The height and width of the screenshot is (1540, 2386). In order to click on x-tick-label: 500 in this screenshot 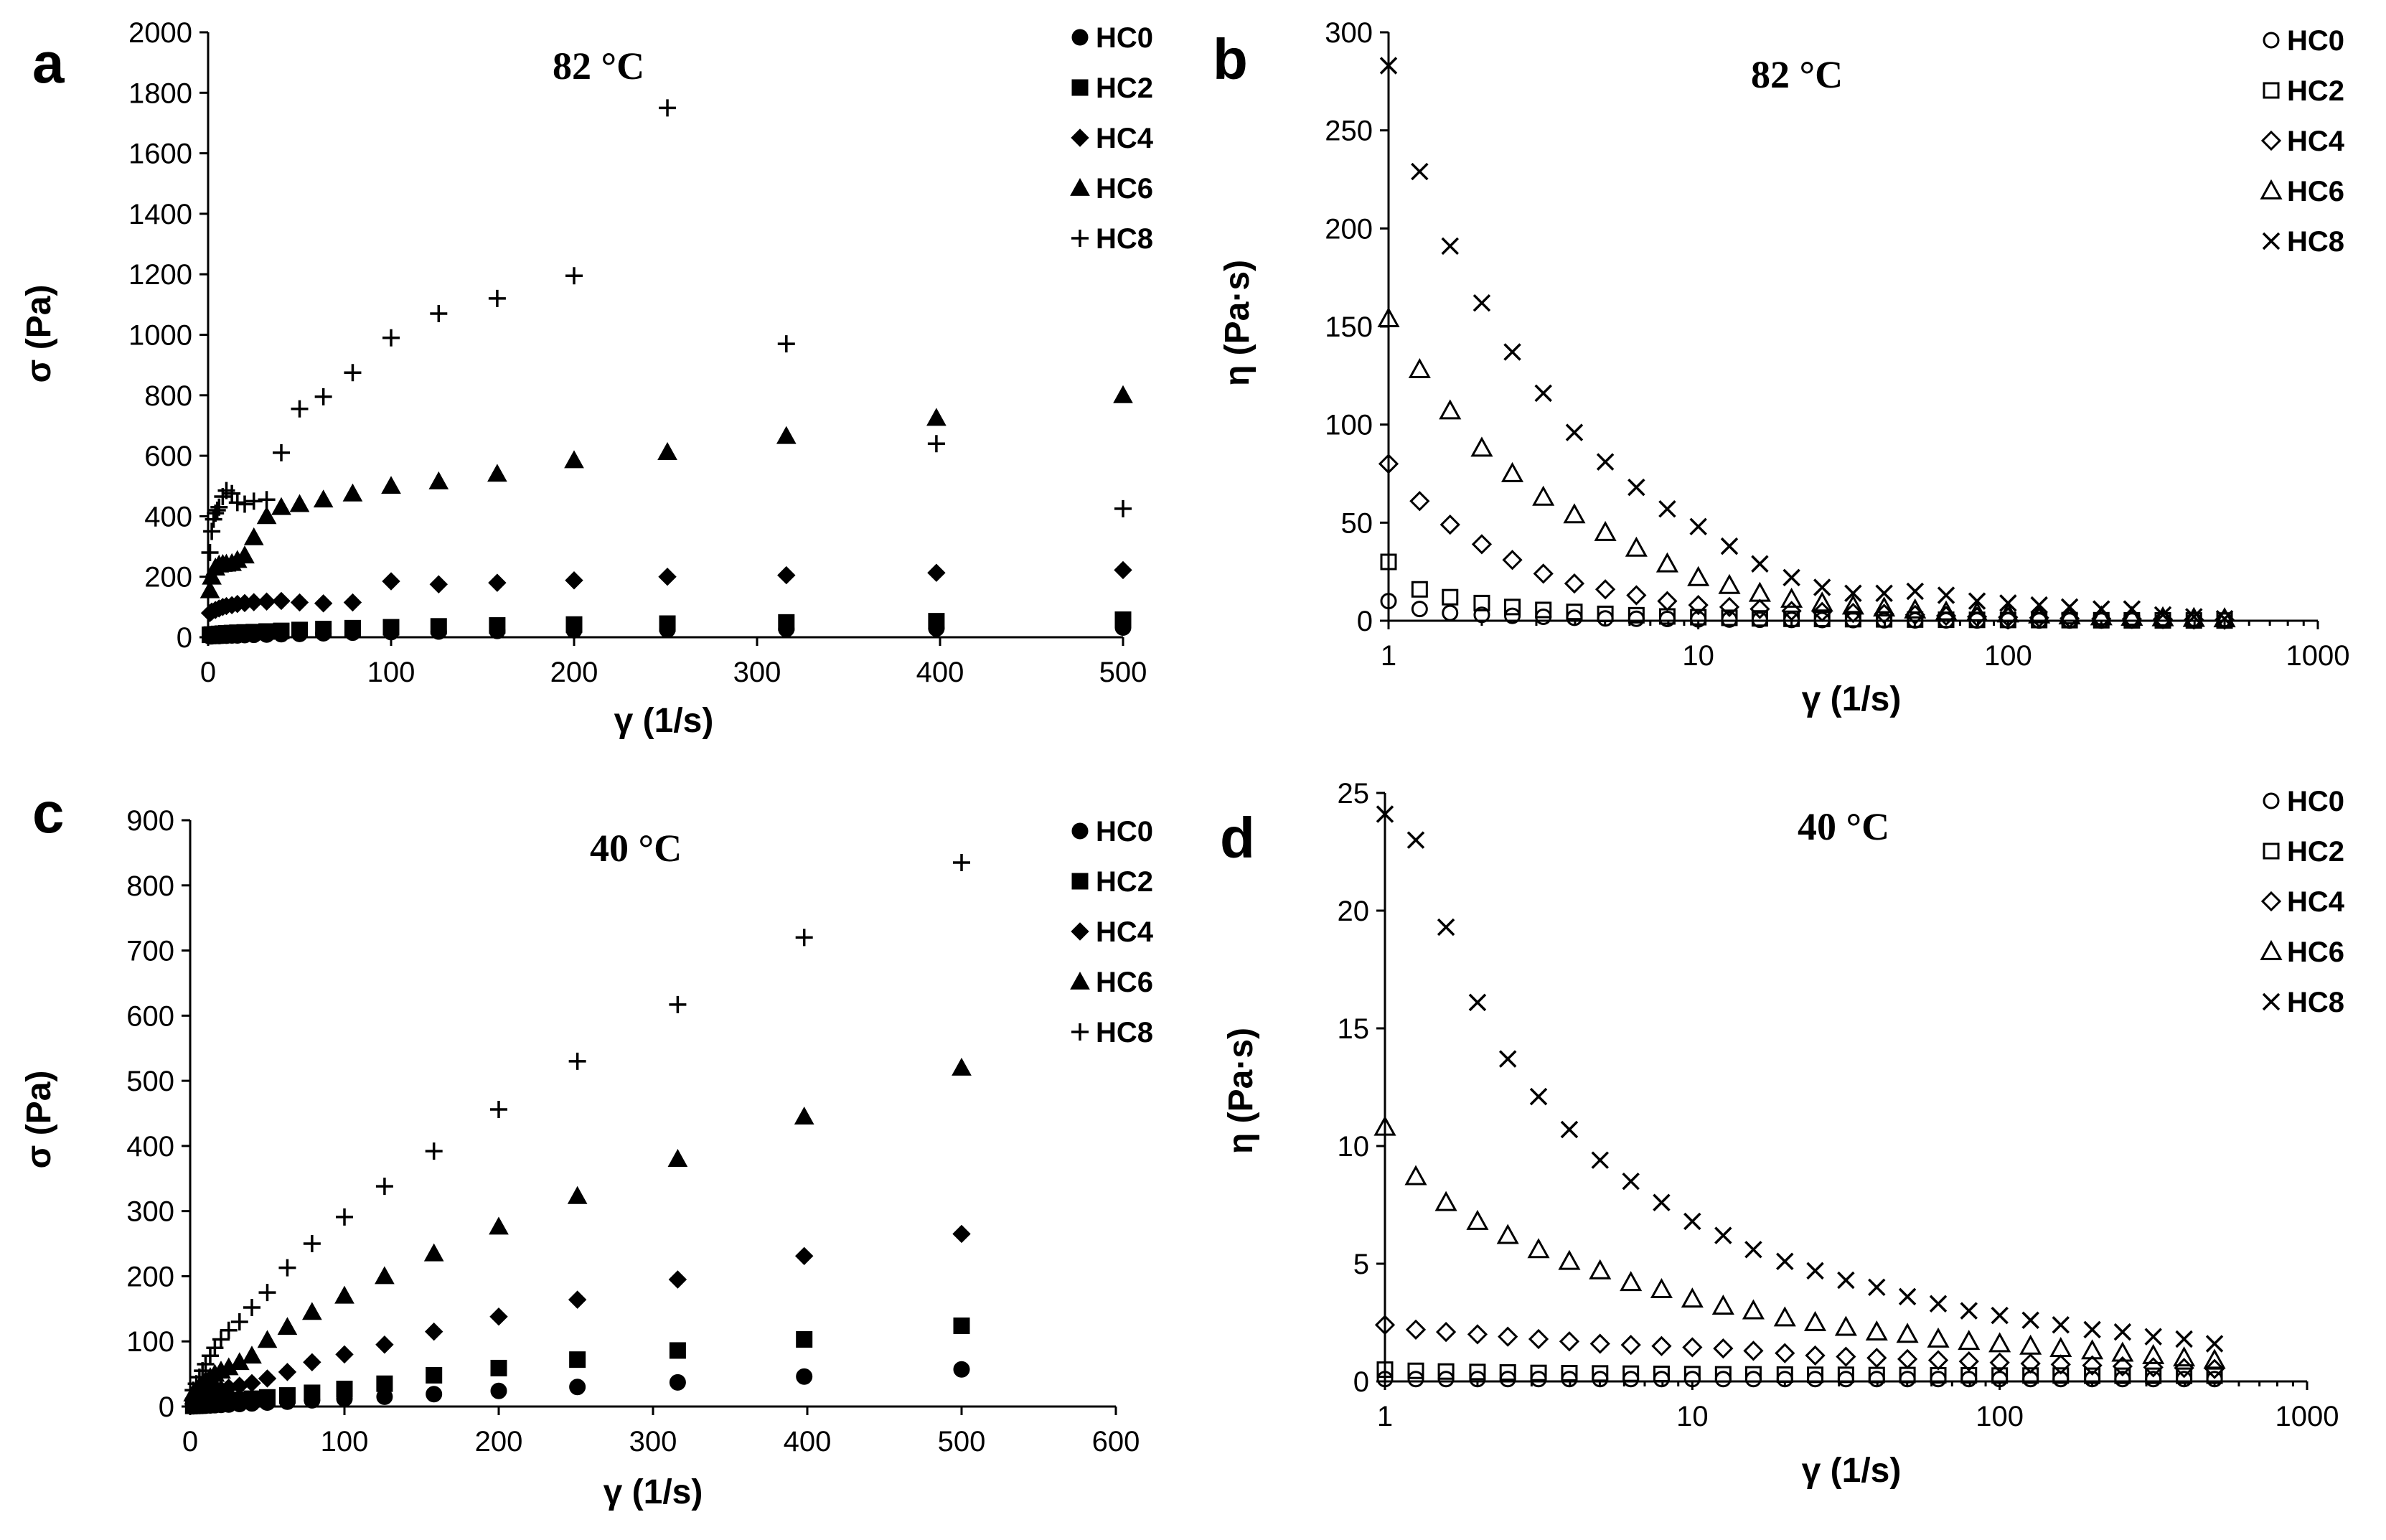, I will do `click(962, 1441)`.